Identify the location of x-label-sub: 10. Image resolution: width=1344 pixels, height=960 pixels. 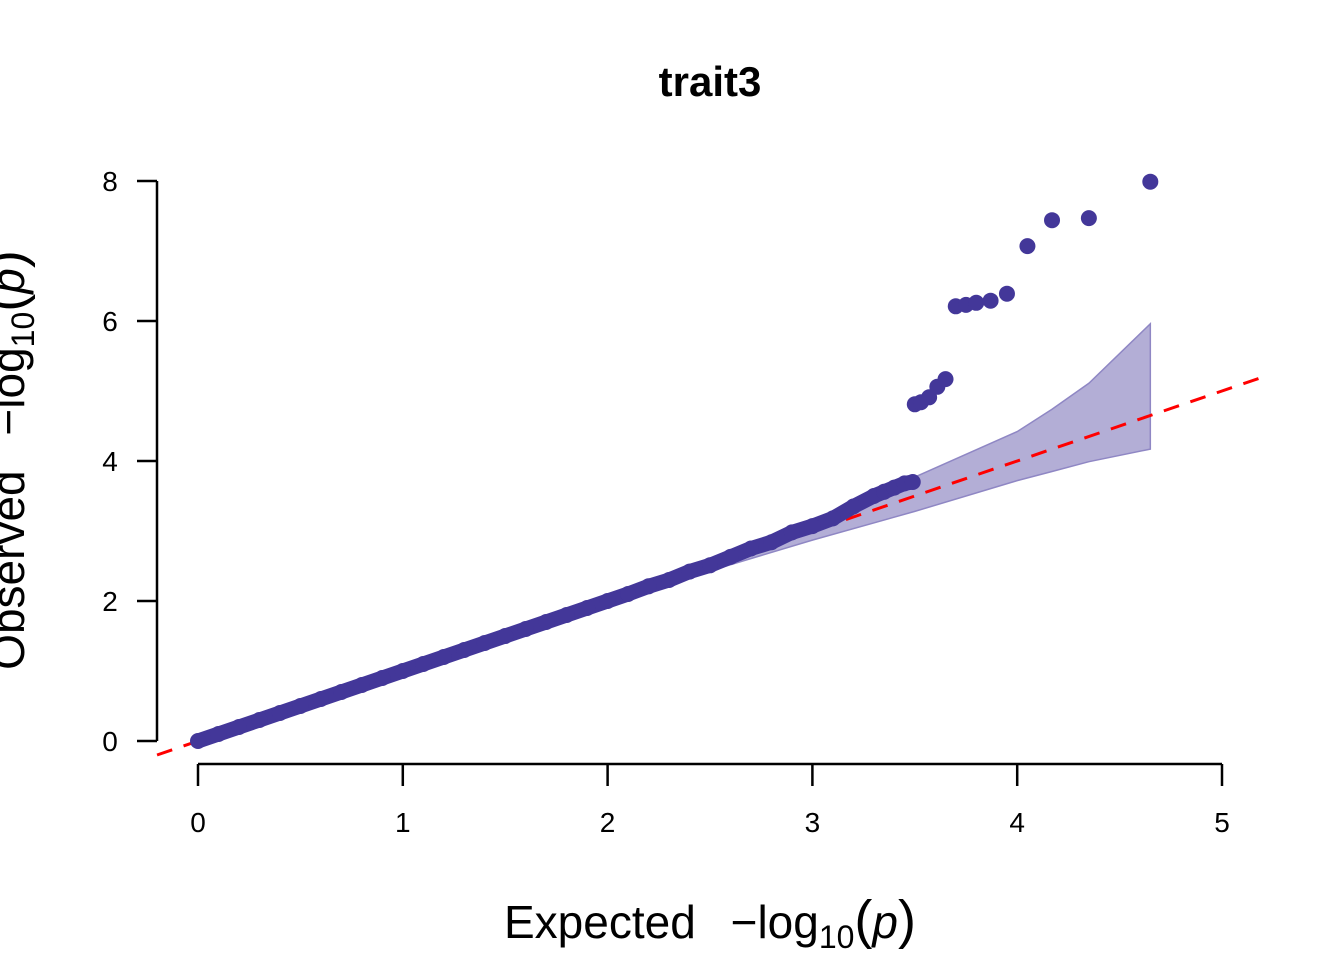
(837, 937).